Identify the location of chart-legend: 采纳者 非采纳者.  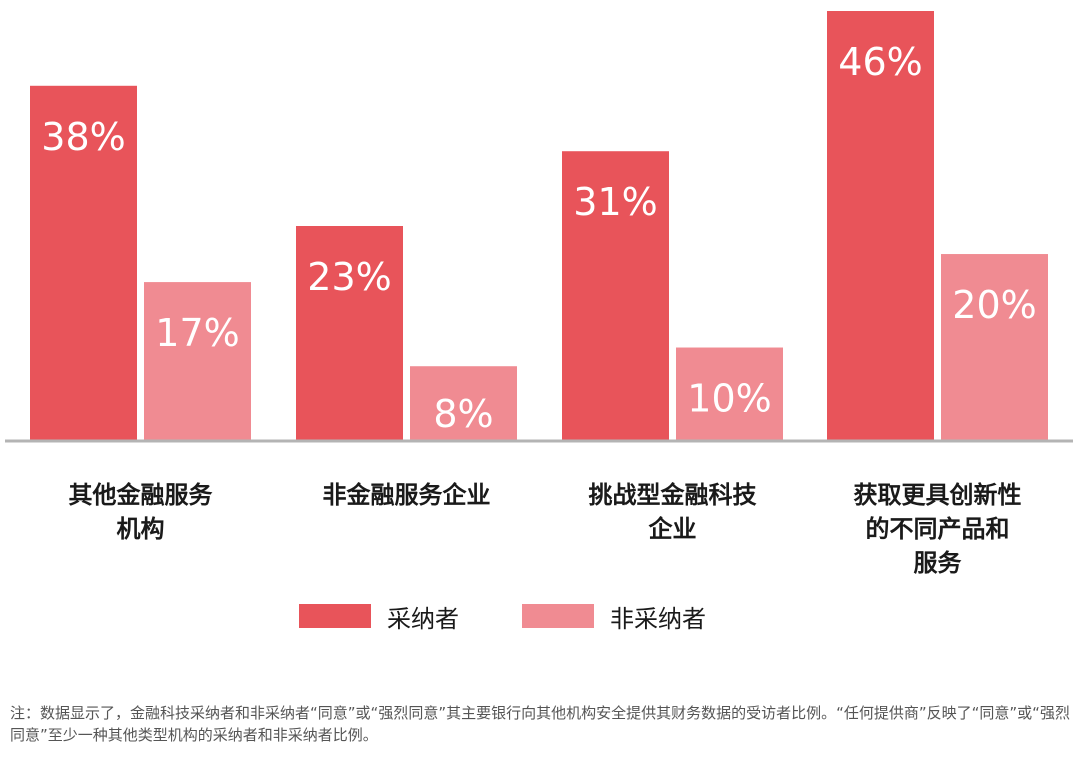
(540, 616).